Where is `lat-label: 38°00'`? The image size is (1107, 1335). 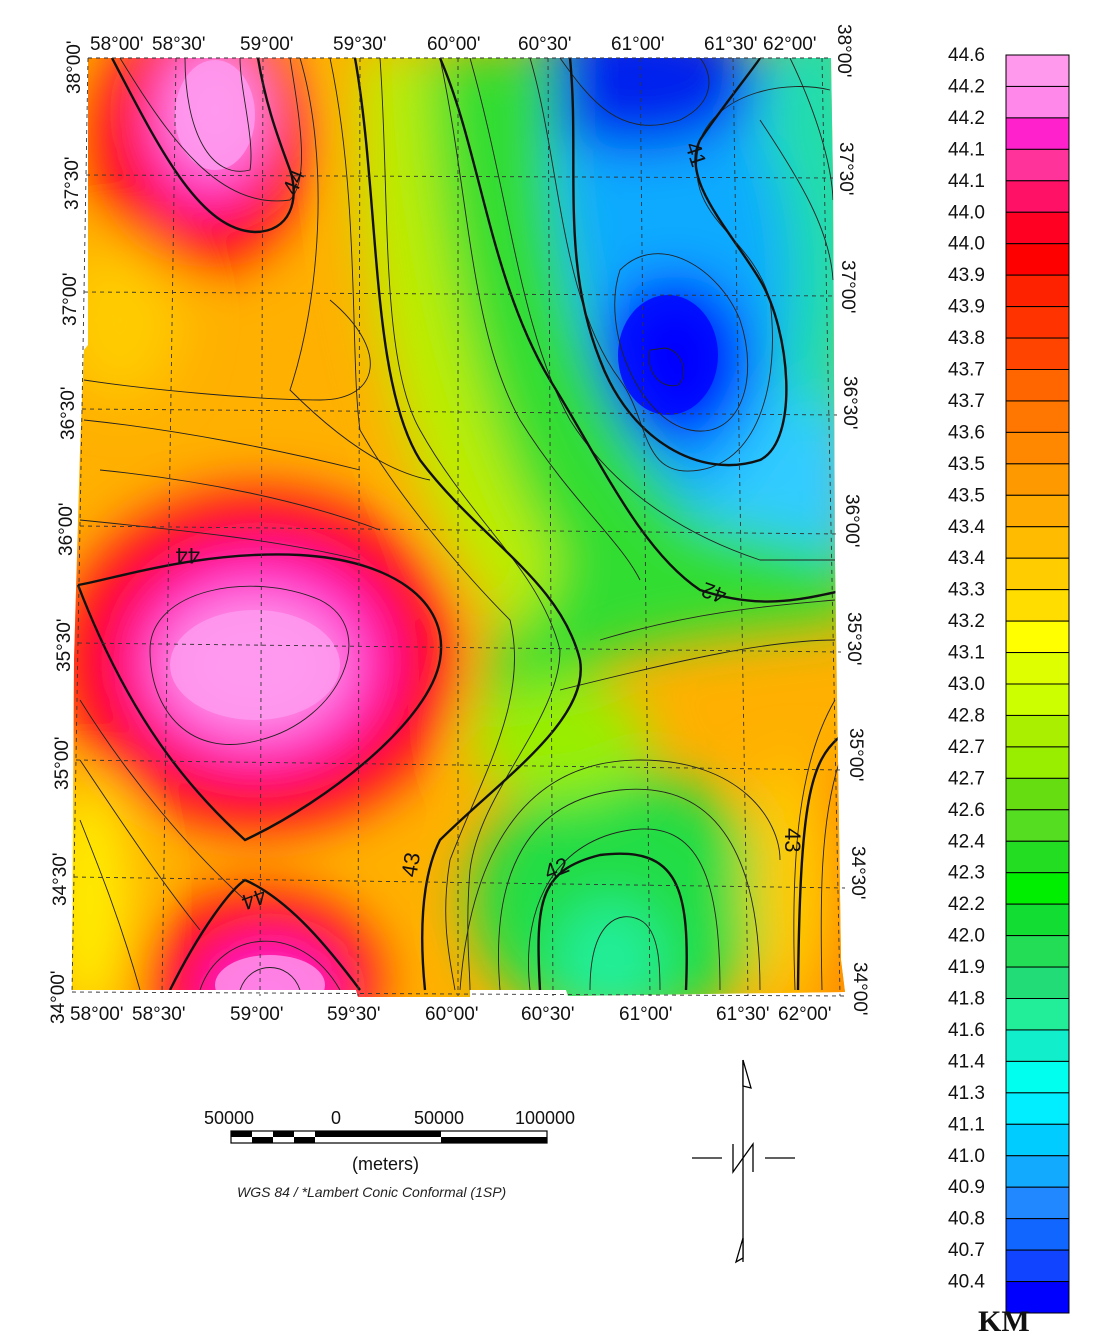 lat-label: 38°00' is located at coordinates (843, 51).